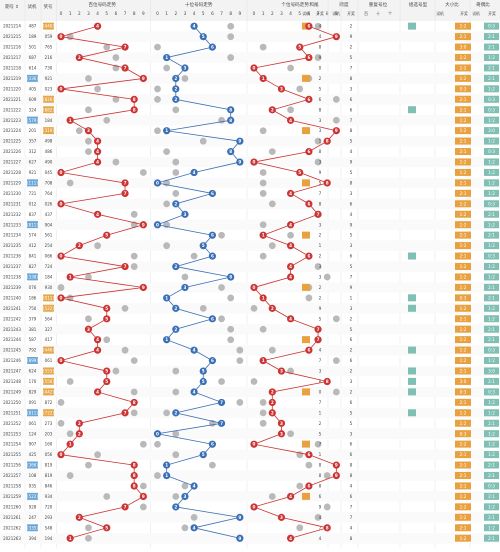  I want to click on sum-value: 6, so click(320, 99).